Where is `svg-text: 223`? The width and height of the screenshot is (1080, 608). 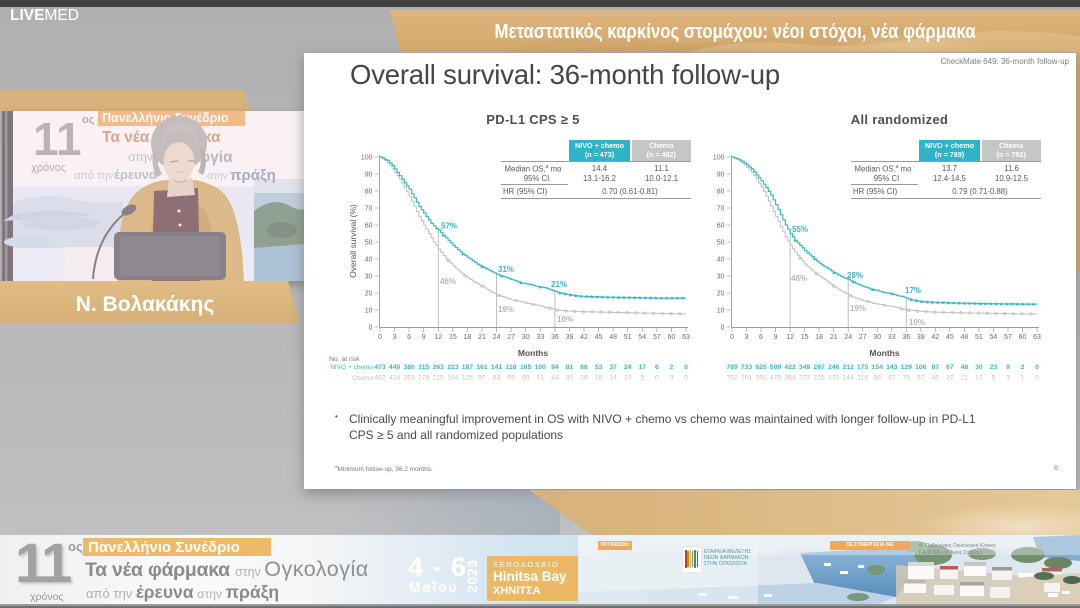
svg-text: 223 is located at coordinates (453, 367).